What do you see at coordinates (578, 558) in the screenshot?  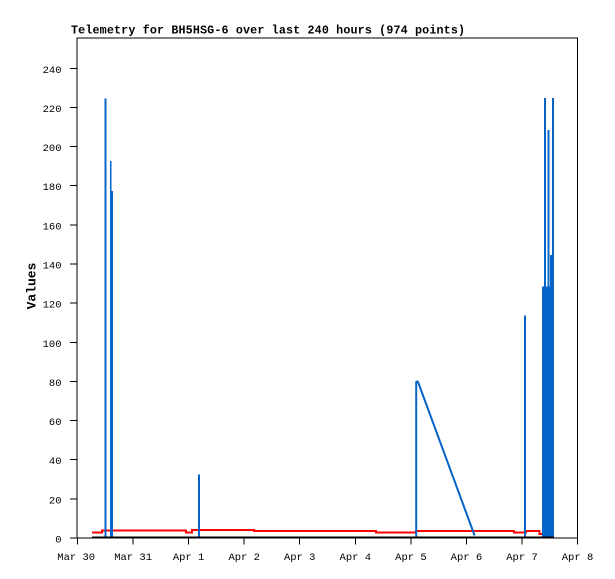 I see `svg-text: Apr 8` at bounding box center [578, 558].